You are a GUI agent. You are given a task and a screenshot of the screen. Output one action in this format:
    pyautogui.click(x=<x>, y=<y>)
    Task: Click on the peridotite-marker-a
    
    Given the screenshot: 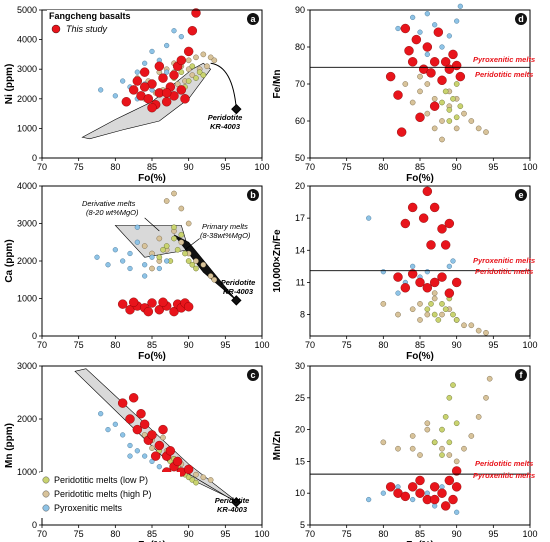 What is the action you would take?
    pyautogui.click(x=236, y=109)
    